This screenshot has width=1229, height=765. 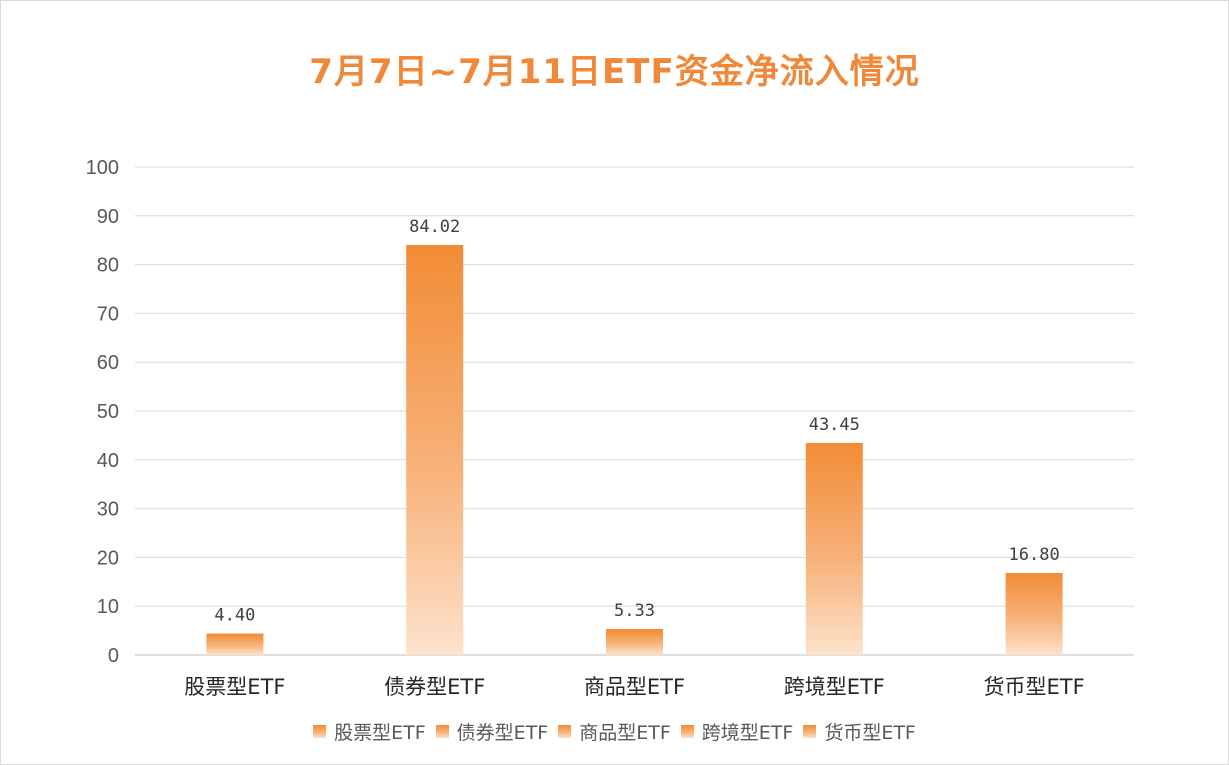 I want to click on legend-label: 商品型ETF, so click(x=625, y=733).